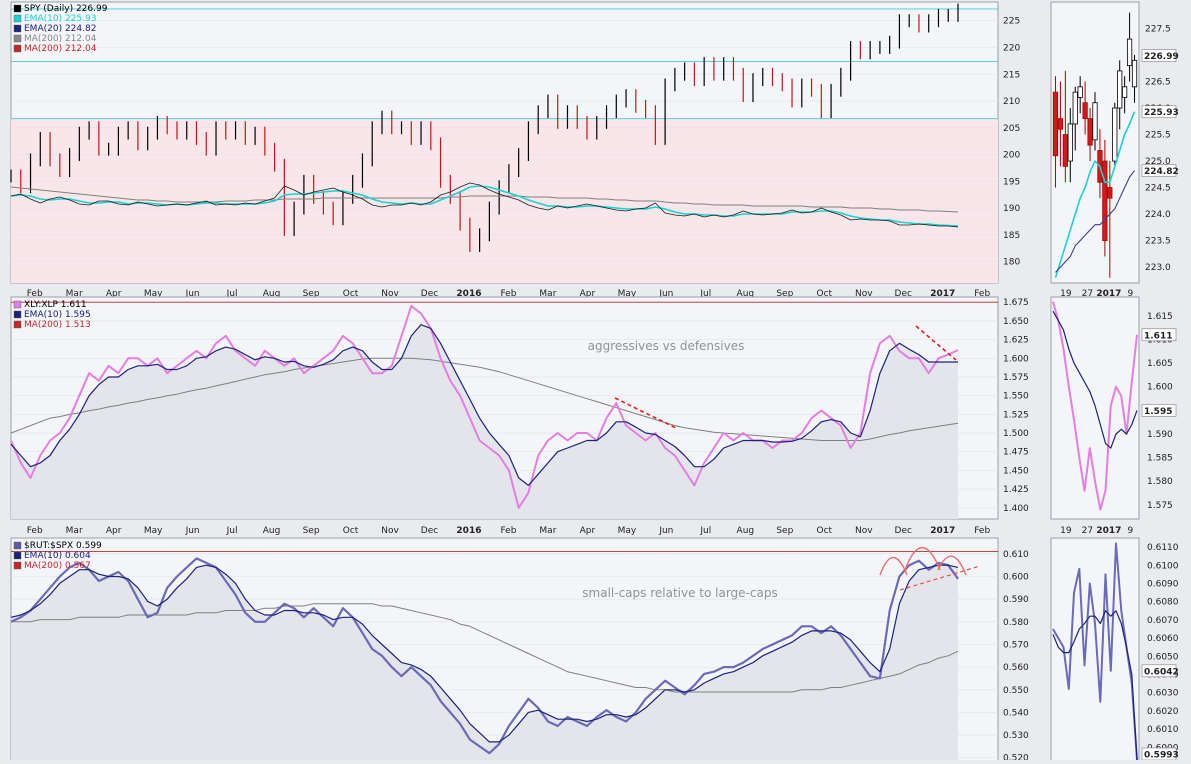  Describe the element at coordinates (1158, 162) in the screenshot. I see `spy-zoom-y-tick: 225.0` at that location.